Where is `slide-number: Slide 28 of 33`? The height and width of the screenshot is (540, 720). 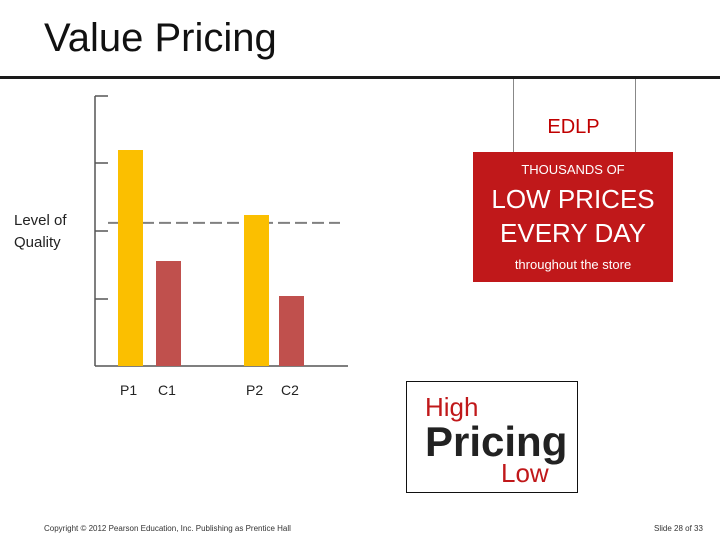 slide-number: Slide 28 of 33 is located at coordinates (678, 528).